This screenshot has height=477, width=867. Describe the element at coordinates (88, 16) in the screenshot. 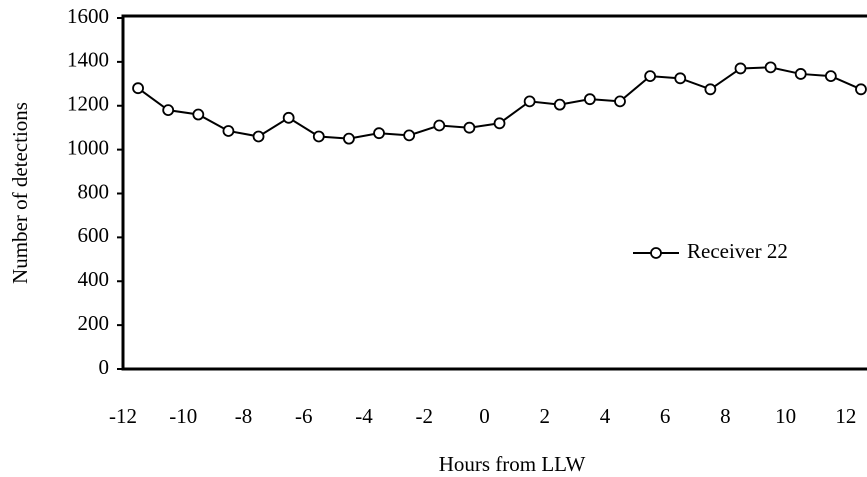

I see `y-tick-label: 1600` at that location.